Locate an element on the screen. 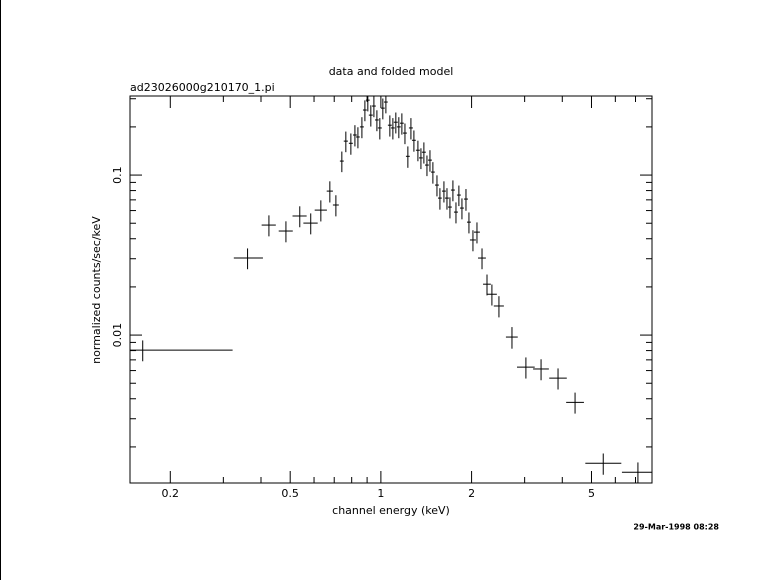 The image size is (781, 580). y-axis-label: normalized counts/sec/keV is located at coordinates (96, 290).